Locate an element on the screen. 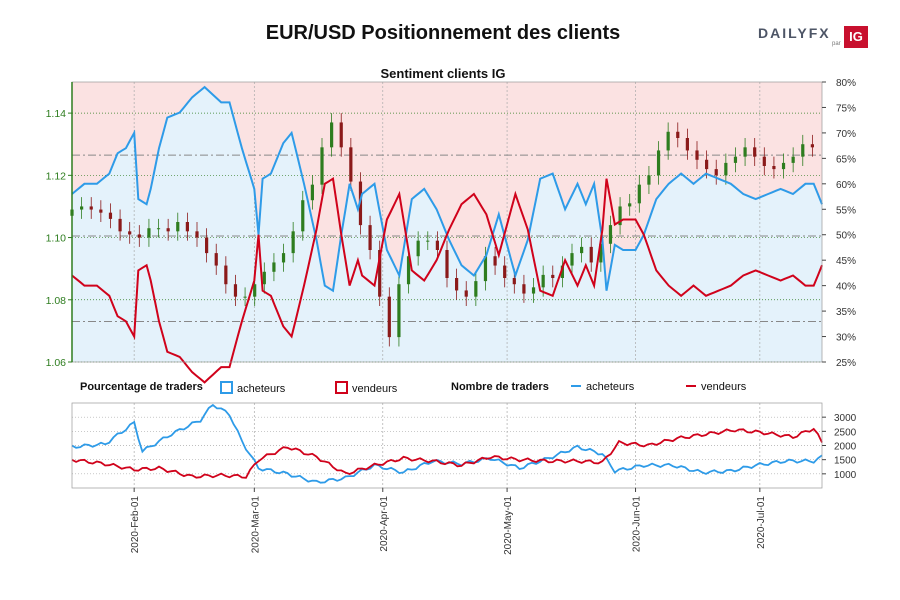  date-tick-label: 2020-Feb-01 is located at coordinates (135, 525).